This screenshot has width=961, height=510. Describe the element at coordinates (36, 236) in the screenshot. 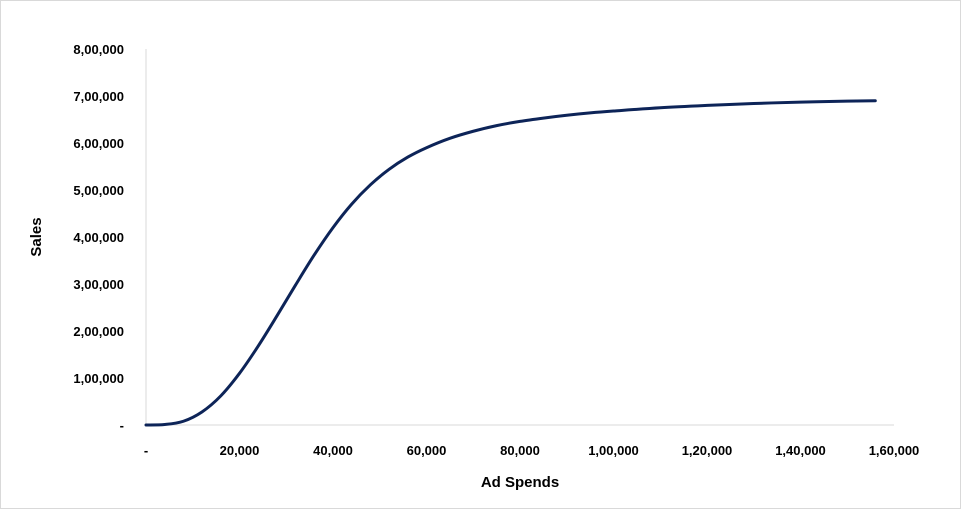

I see `y-axis-title: Sales` at that location.